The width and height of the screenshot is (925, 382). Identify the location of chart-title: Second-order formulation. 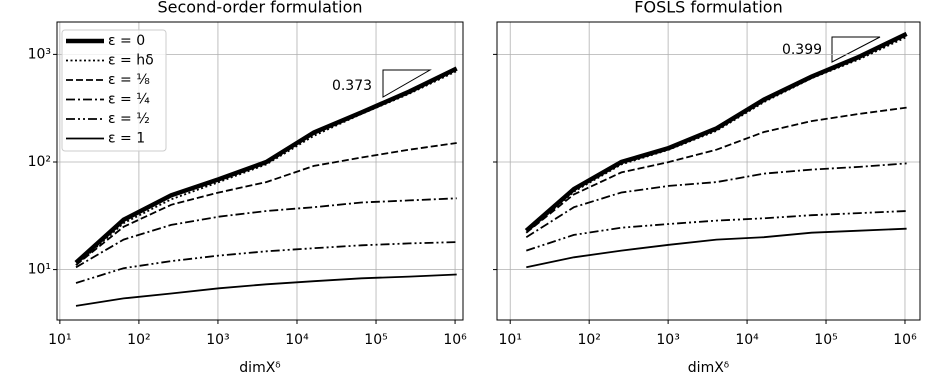
(259, 8).